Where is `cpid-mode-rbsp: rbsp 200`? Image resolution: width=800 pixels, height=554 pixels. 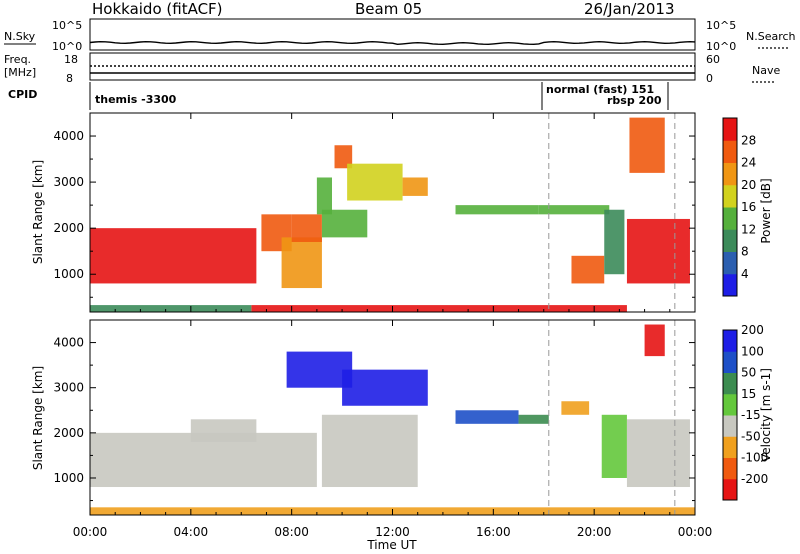
cpid-mode-rbsp: rbsp 200 is located at coordinates (634, 100).